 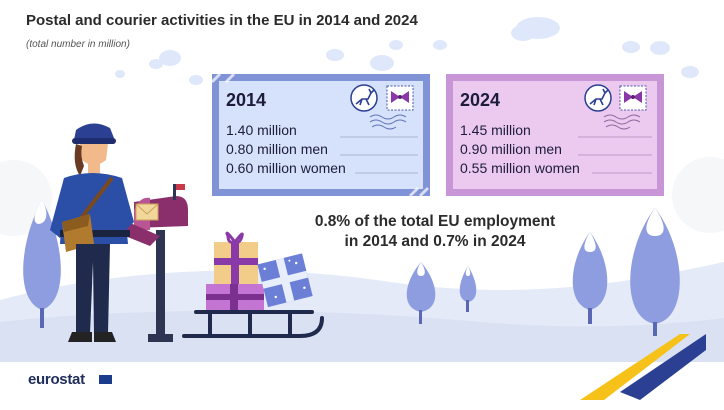 What do you see at coordinates (643, 367) in the screenshot?
I see `corner-accent` at bounding box center [643, 367].